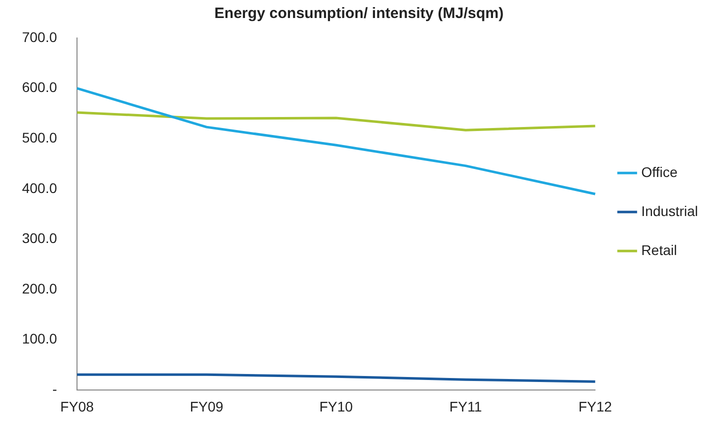 Image resolution: width=728 pixels, height=429 pixels. I want to click on y-tick-label: 100.0, so click(40, 338).